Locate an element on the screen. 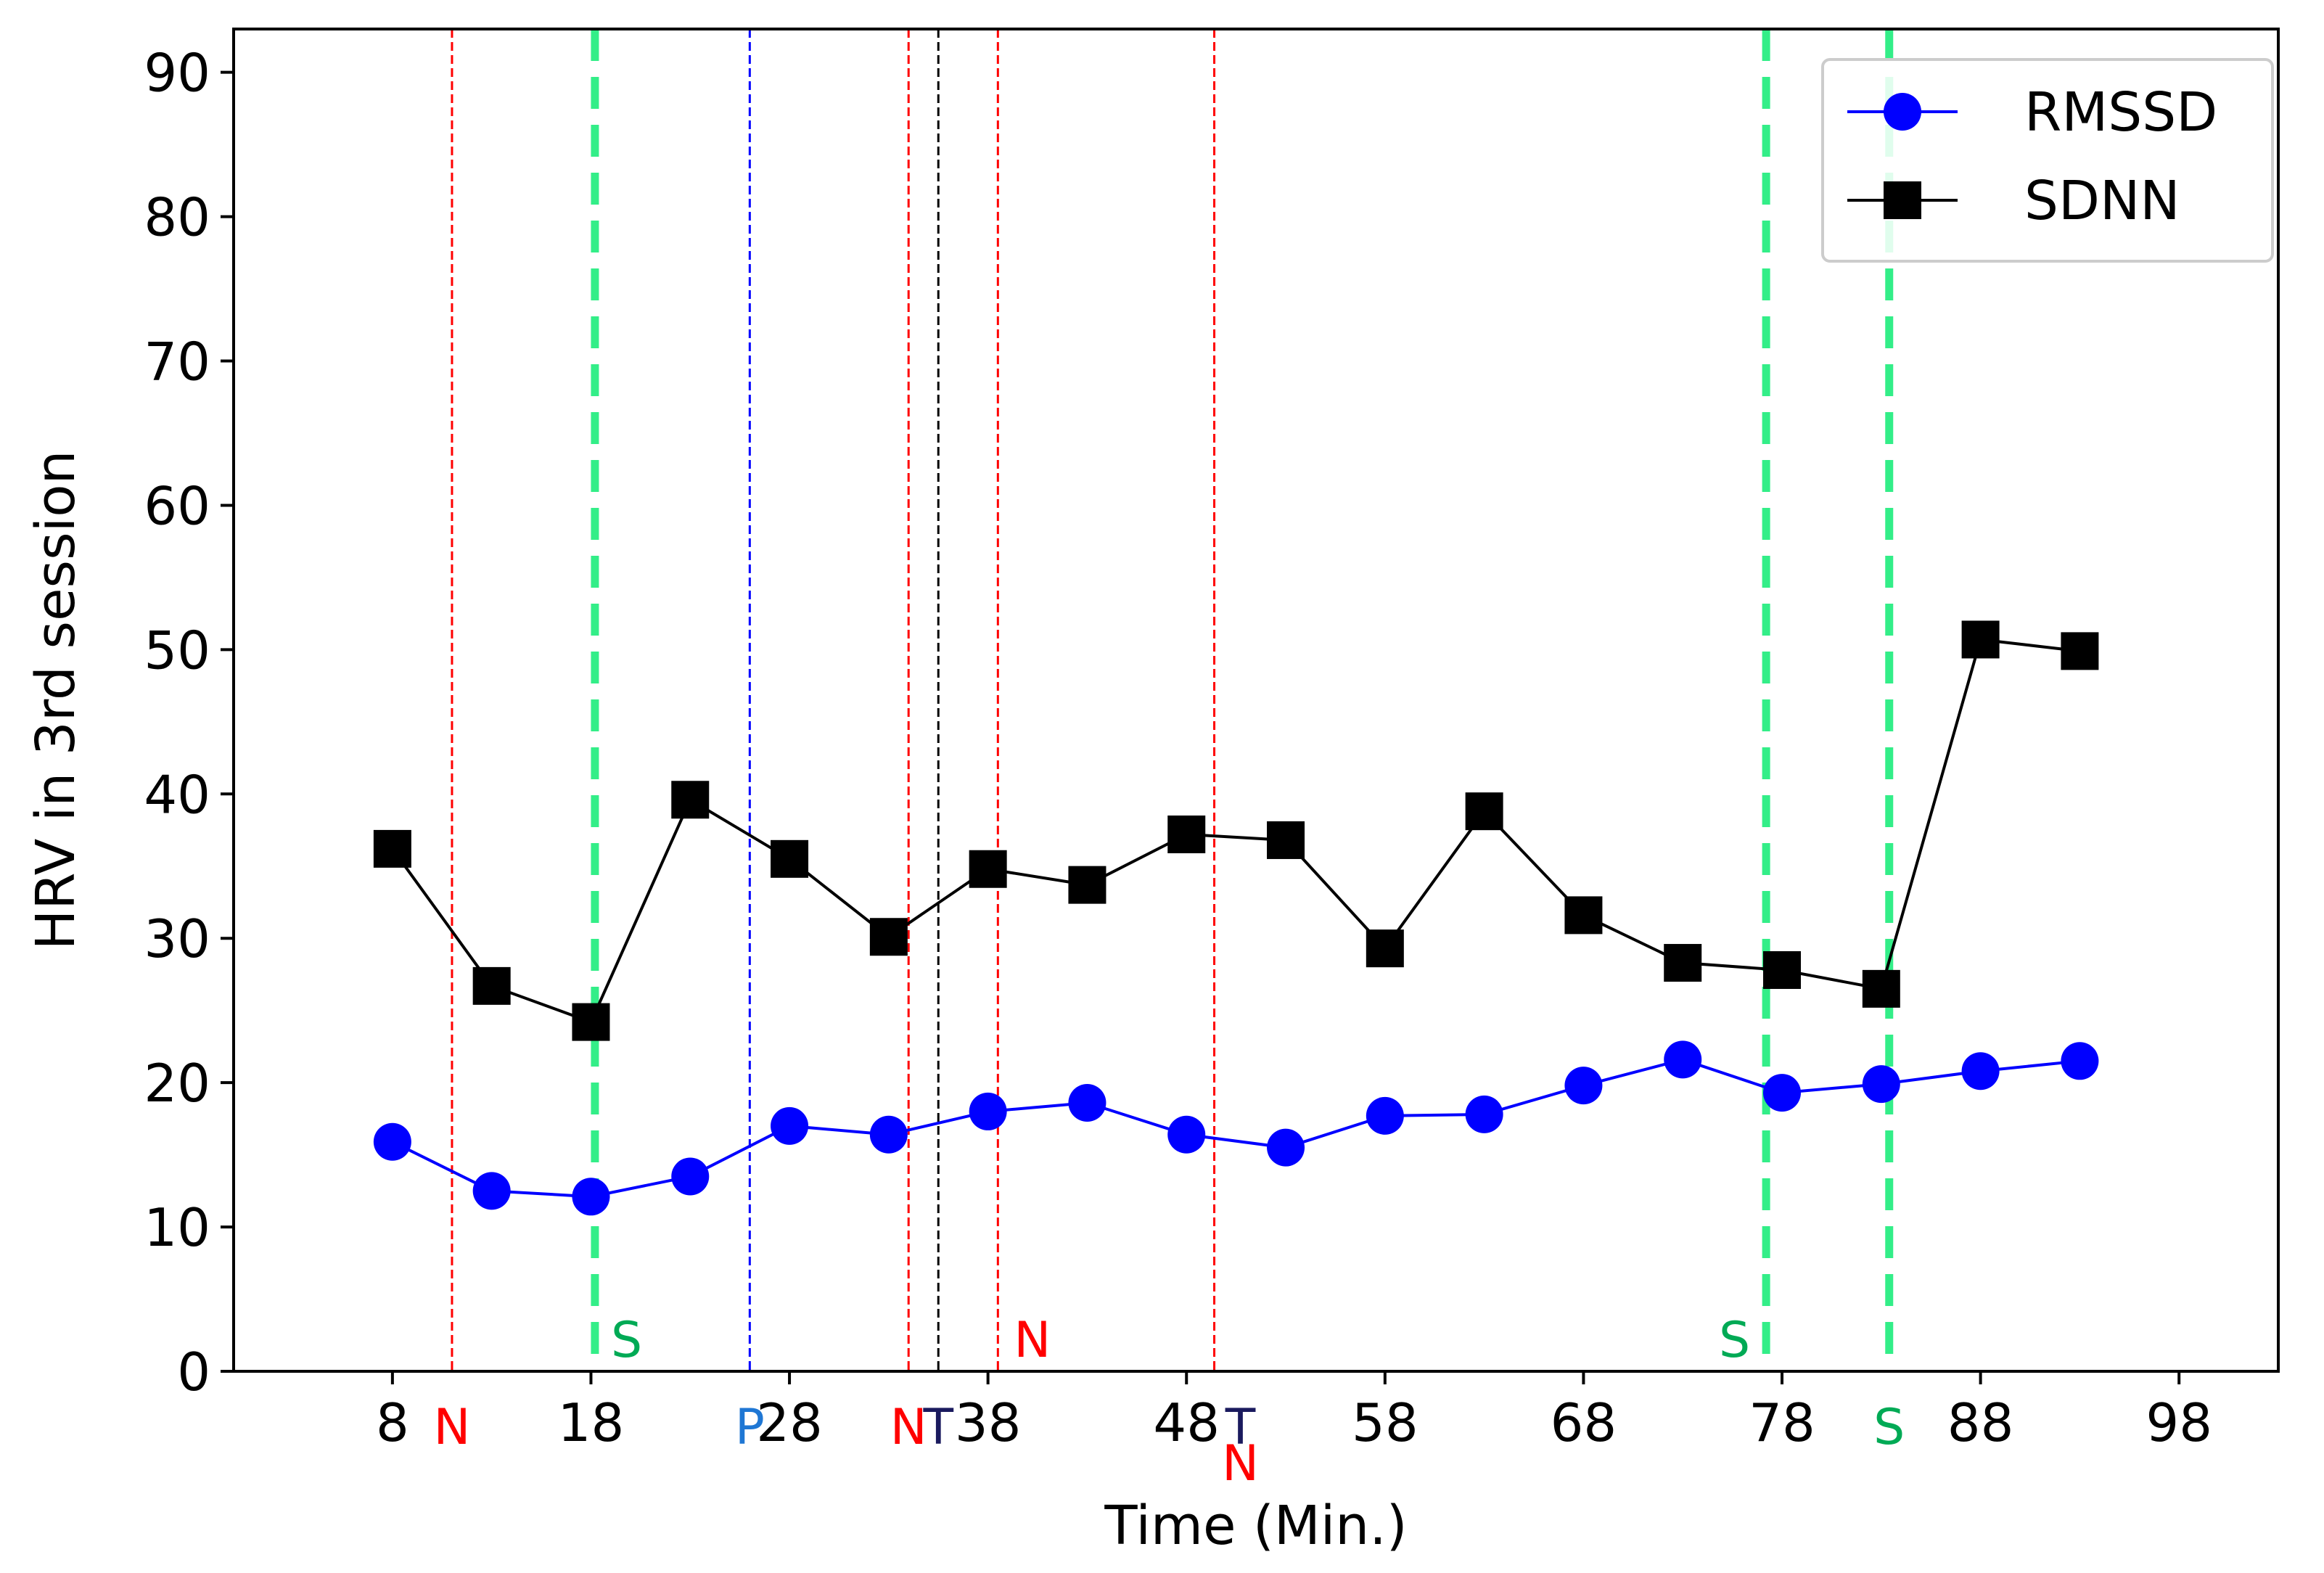  y-tick-label: 70 is located at coordinates (177, 362).